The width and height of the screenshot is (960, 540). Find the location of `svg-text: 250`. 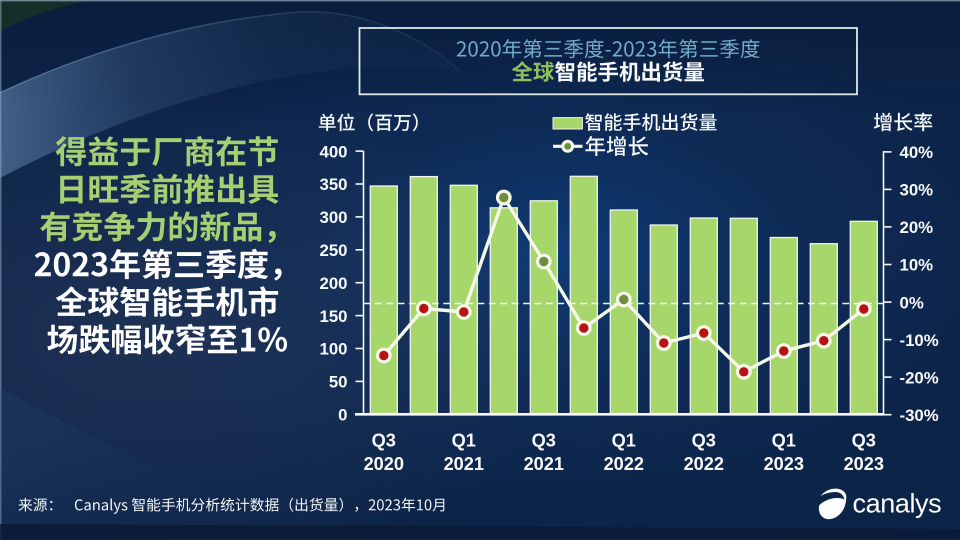

svg-text: 250 is located at coordinates (334, 250).